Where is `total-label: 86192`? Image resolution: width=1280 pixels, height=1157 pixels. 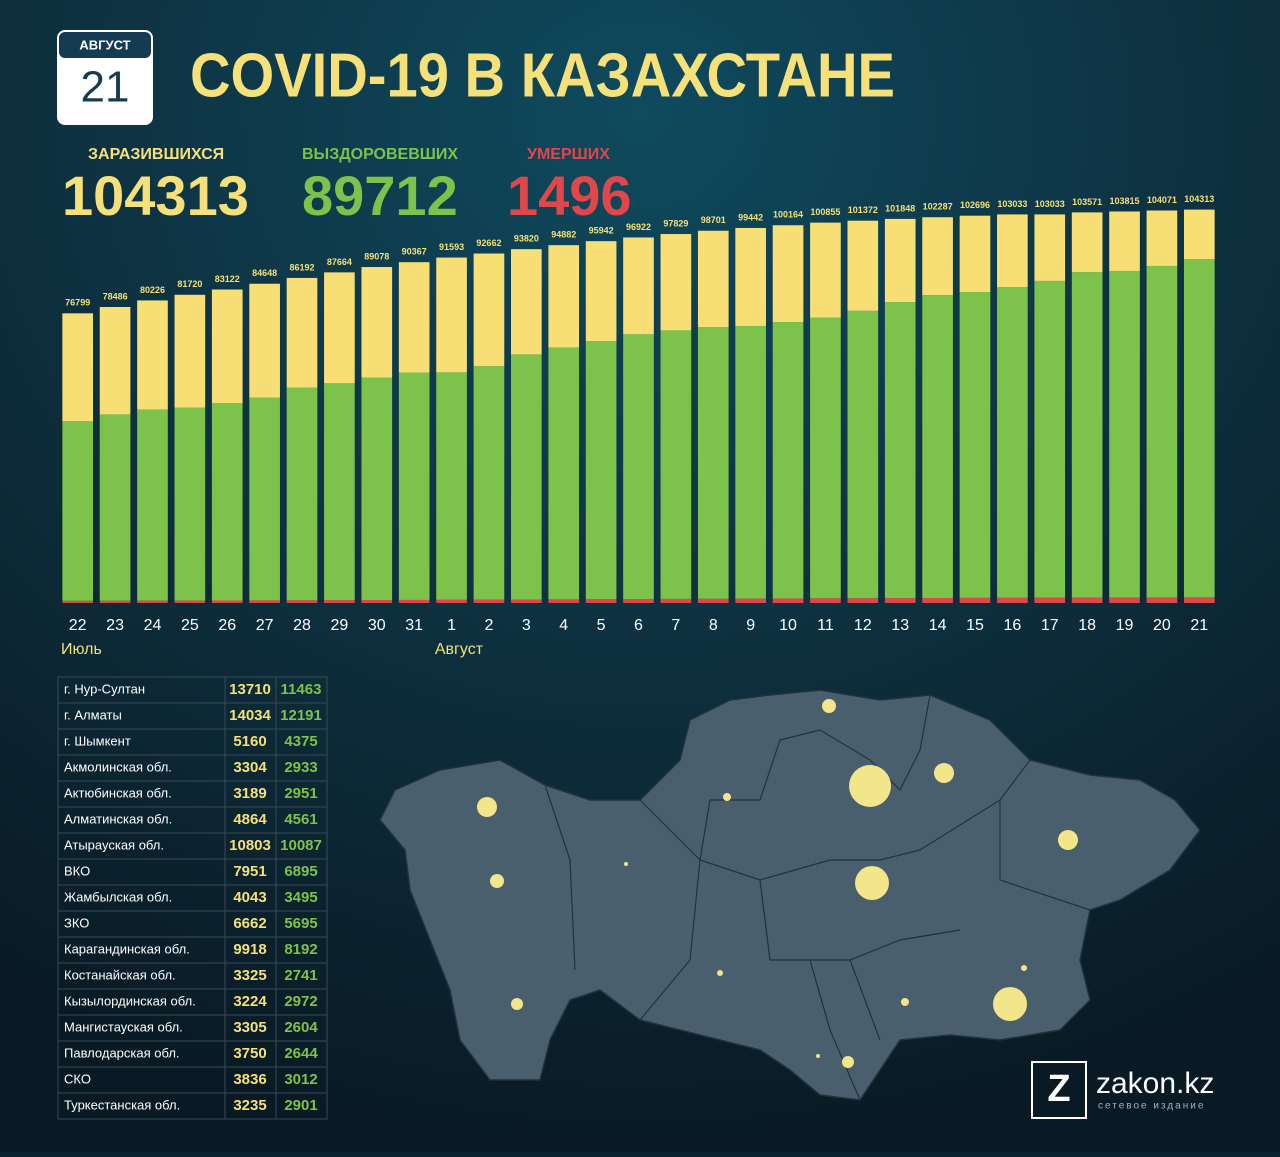
total-label: 86192 is located at coordinates (302, 267).